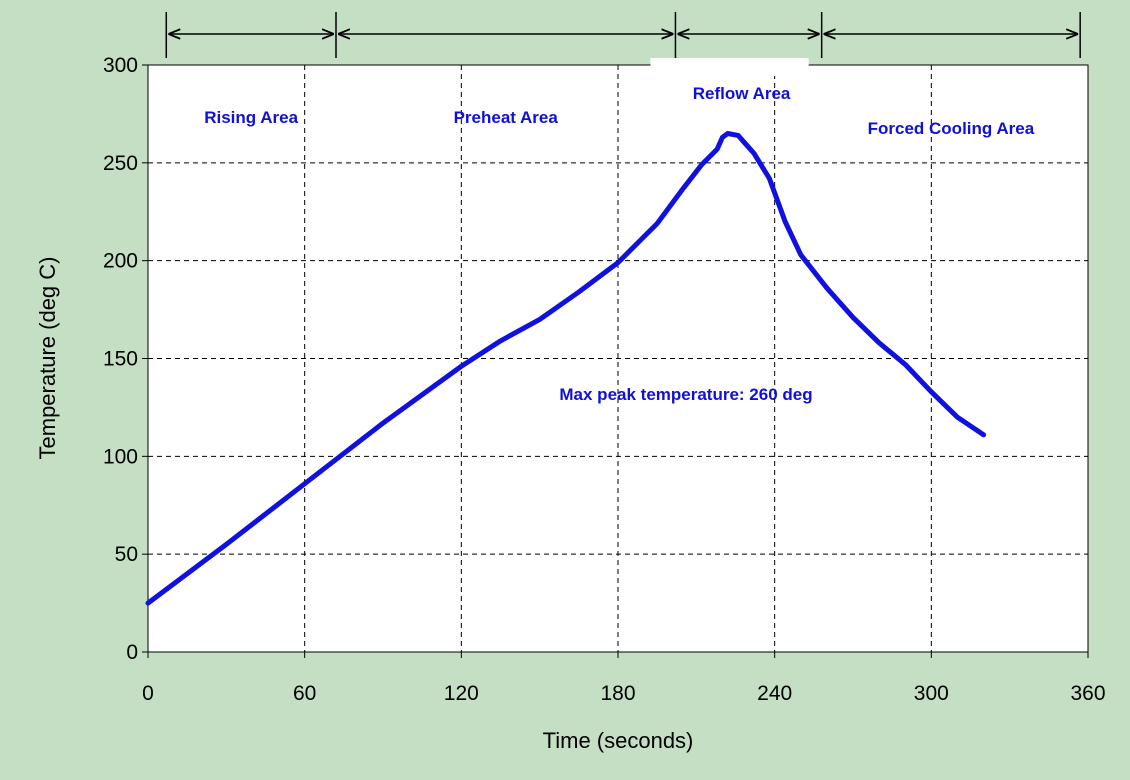 Image resolution: width=1130 pixels, height=780 pixels. Describe the element at coordinates (506, 117) in the screenshot. I see `region-label: Preheat Area` at that location.